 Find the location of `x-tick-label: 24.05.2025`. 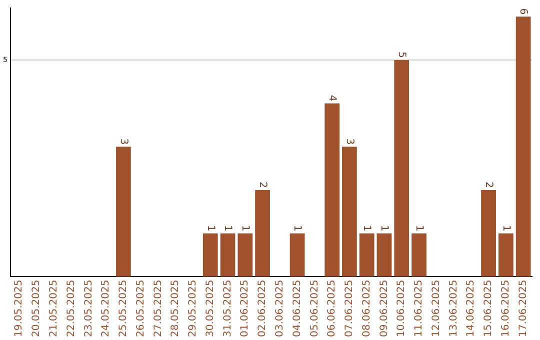

x-tick-label: 24.05.2025 is located at coordinates (106, 309).